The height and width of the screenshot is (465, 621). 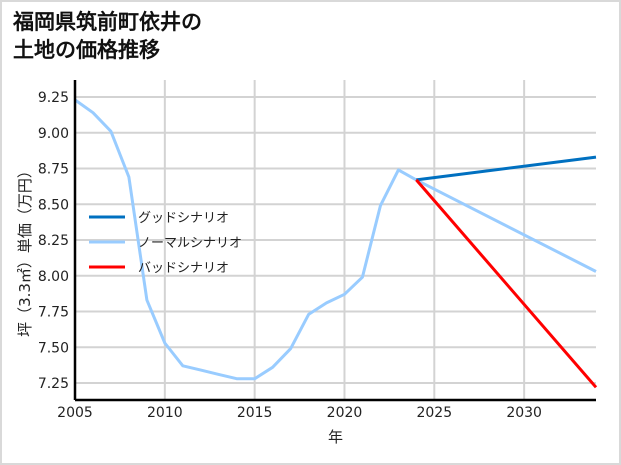 I want to click on x-tick-label: 2010, so click(x=165, y=413).